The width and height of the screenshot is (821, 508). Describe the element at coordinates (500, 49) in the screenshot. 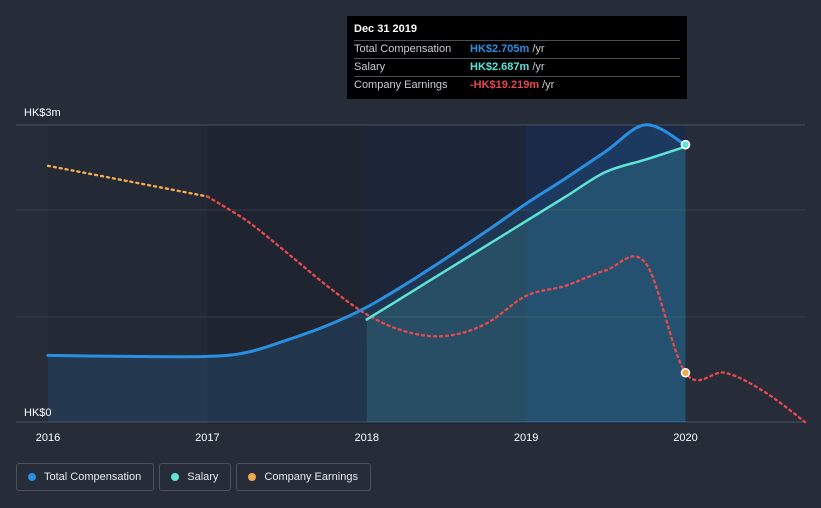

I see `tooltip-value: HK$2.705m` at that location.